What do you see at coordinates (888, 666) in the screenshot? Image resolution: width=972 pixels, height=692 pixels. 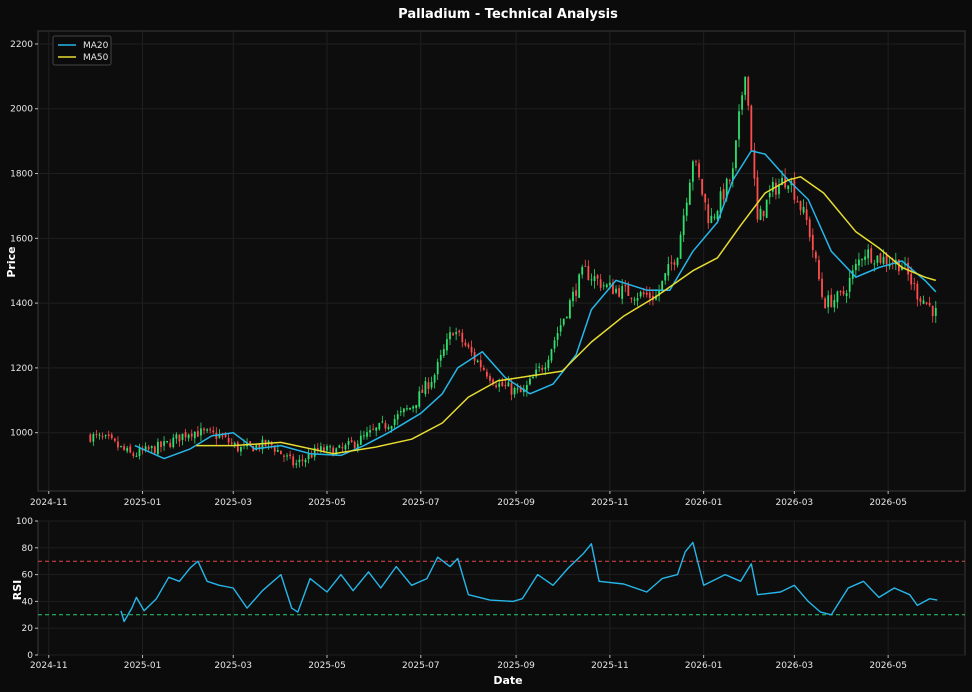 I see `rsi-x-tick-label: 2026-05` at bounding box center [888, 666].